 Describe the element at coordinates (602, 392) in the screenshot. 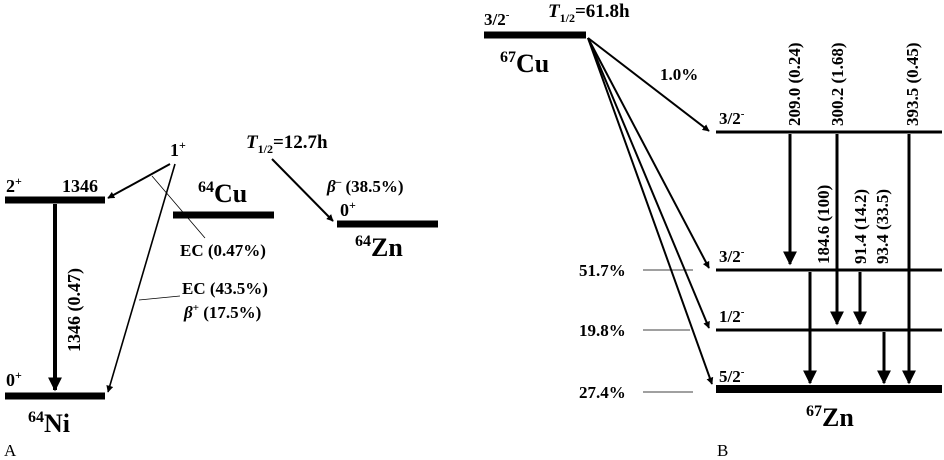

I see `branch-ground: 27.4%` at that location.